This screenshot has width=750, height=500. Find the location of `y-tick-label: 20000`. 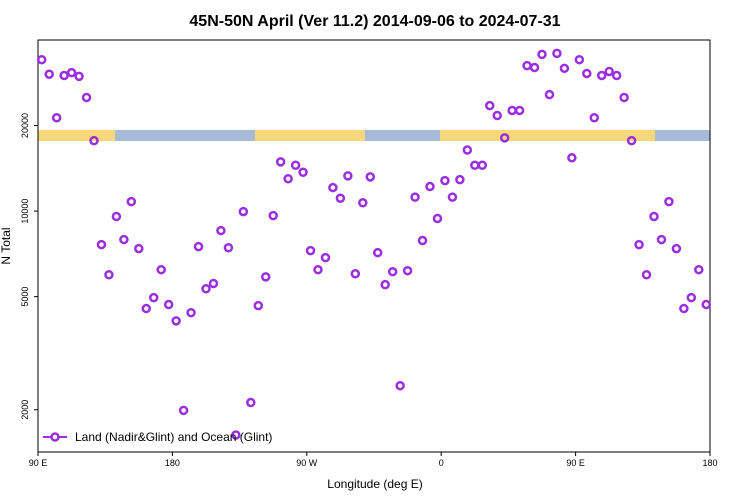

y-tick-label: 20000 is located at coordinates (25, 125).